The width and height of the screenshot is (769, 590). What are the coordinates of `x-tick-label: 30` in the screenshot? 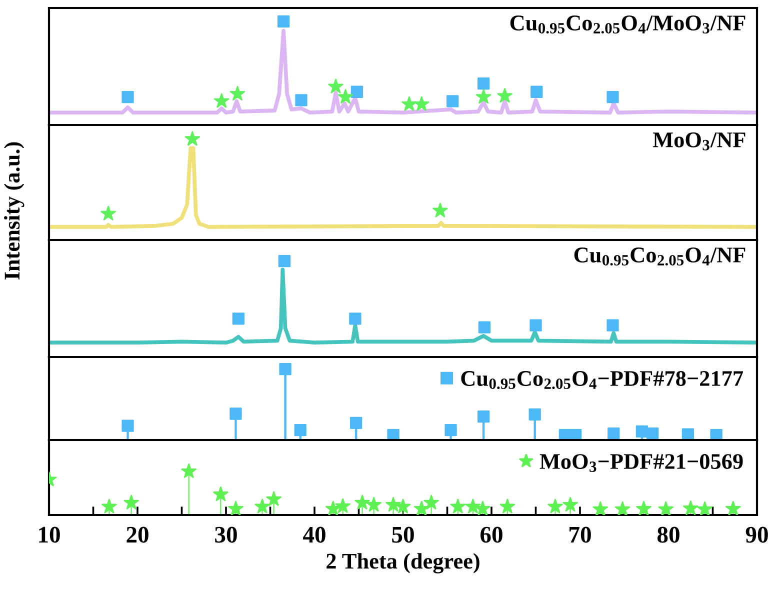 It's located at (226, 534).